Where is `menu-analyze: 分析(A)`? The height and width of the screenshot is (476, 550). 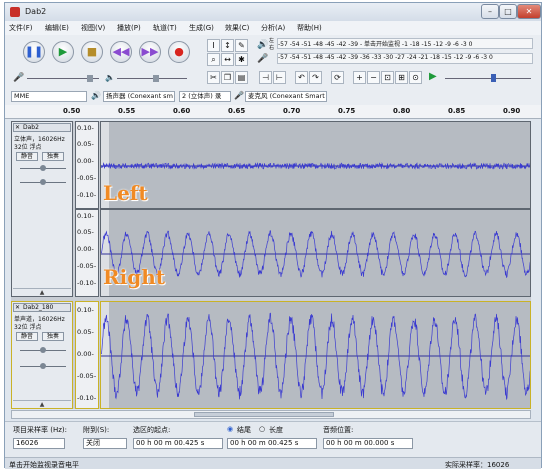 menu-analyze: 分析(A) is located at coordinates (273, 28).